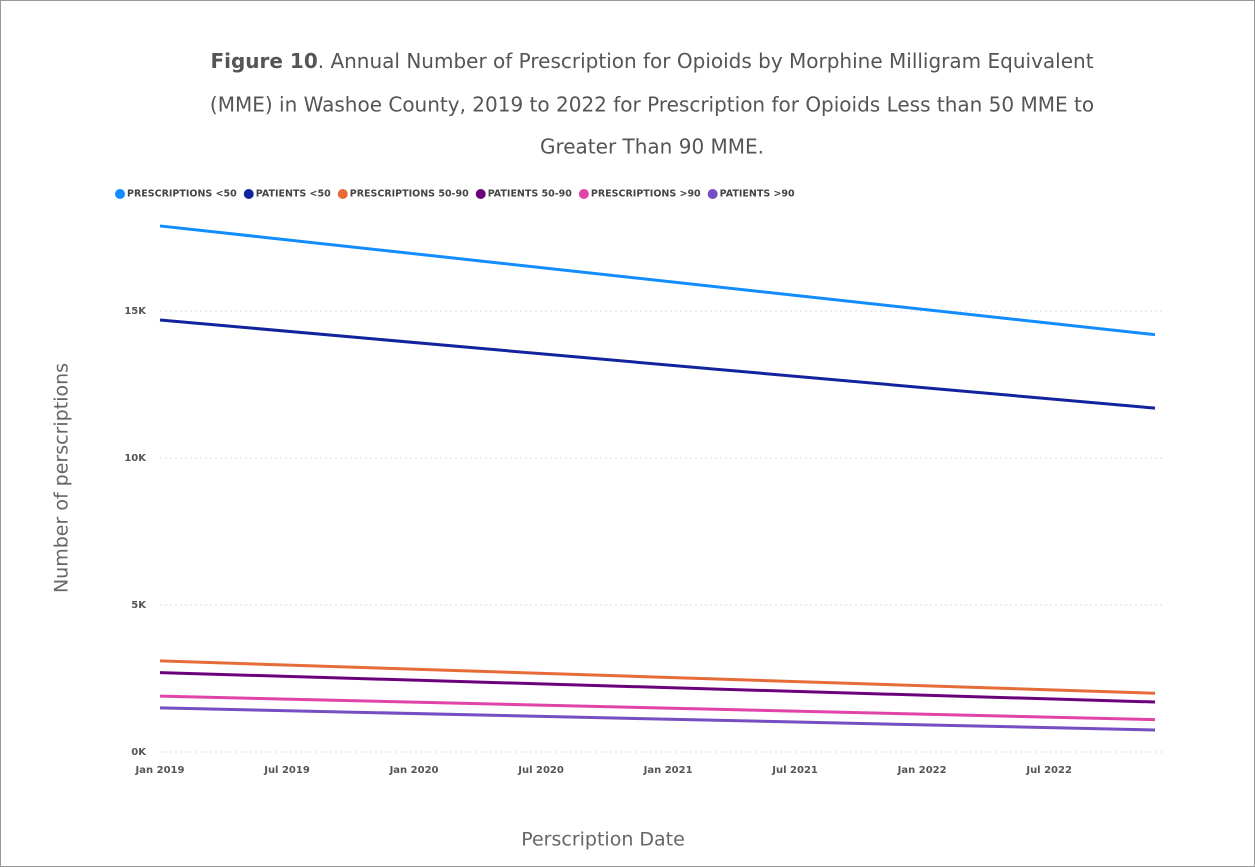 Image resolution: width=1255 pixels, height=867 pixels. What do you see at coordinates (603, 840) in the screenshot?
I see `x-axis-label: Perscription Date` at bounding box center [603, 840].